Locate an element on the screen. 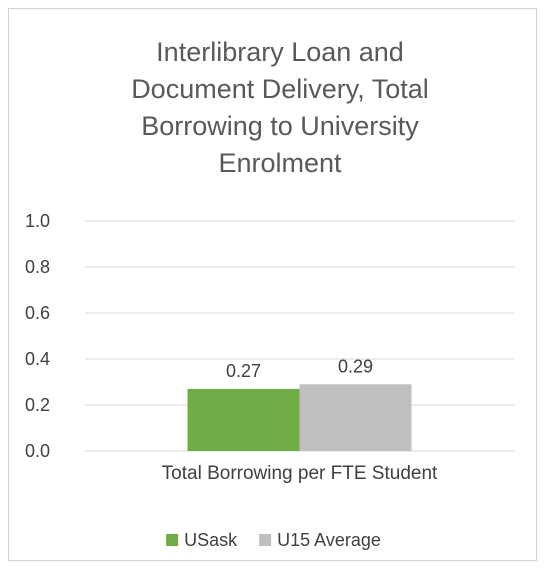 This screenshot has height=571, width=547. legend-swatch-usask is located at coordinates (172, 540).